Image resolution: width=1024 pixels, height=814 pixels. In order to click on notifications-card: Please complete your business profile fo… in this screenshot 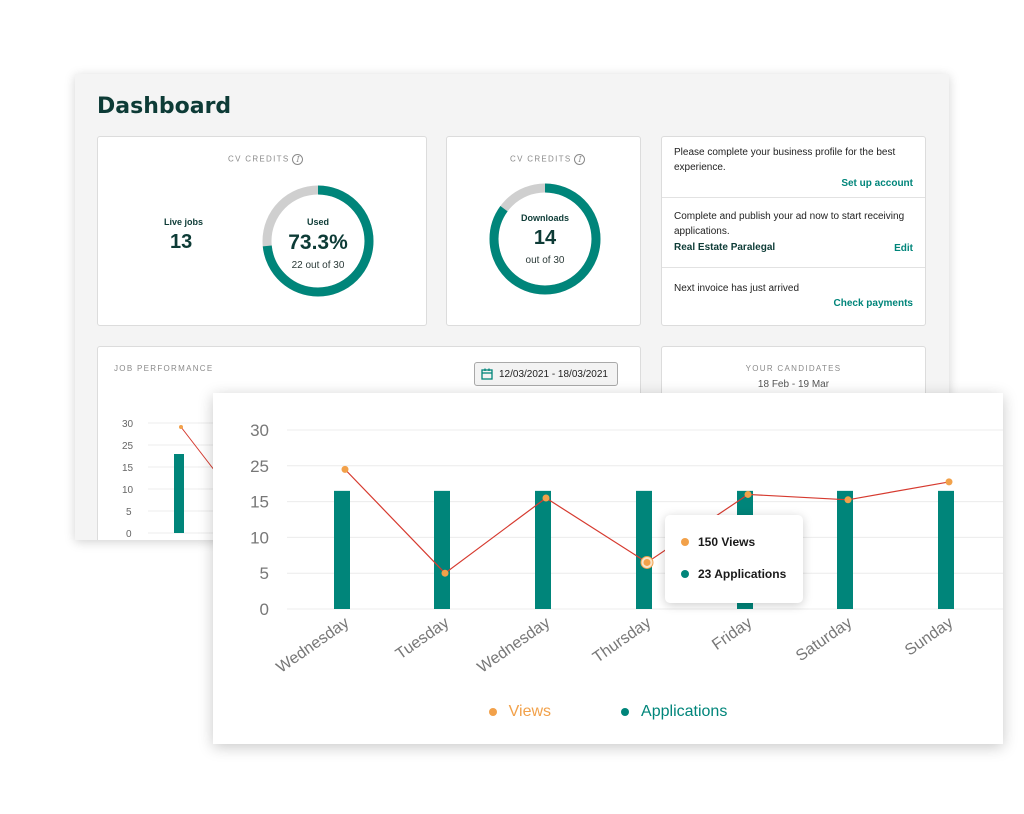, I will do `click(793, 231)`.